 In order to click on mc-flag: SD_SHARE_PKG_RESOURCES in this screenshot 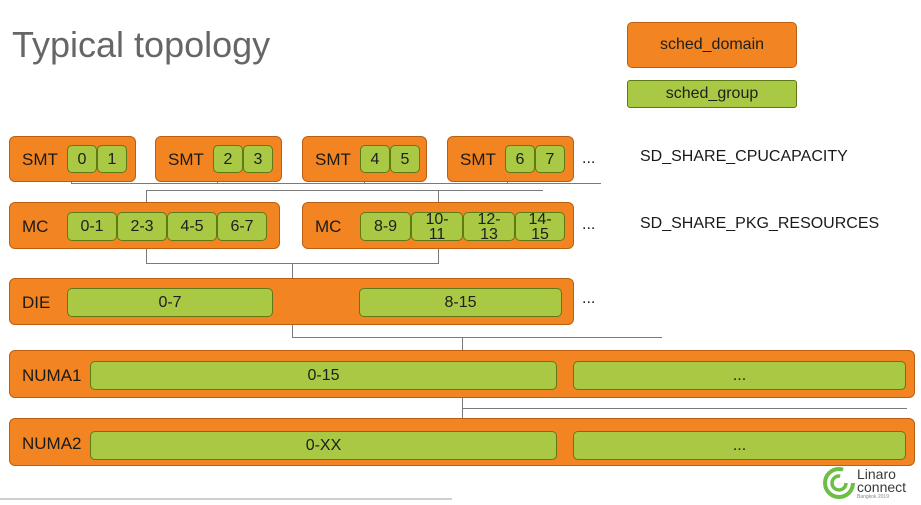, I will do `click(760, 223)`.